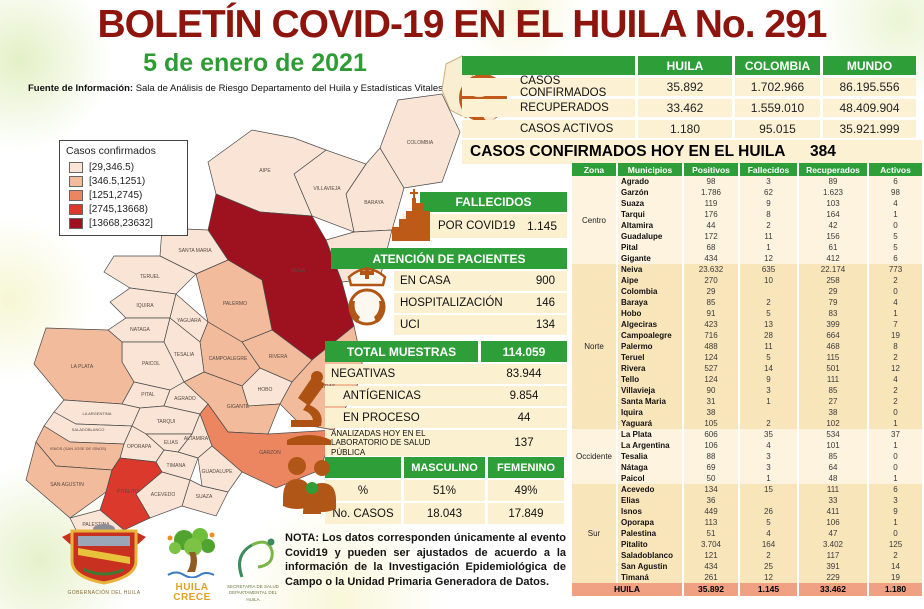 This screenshot has height=609, width=924. Describe the element at coordinates (711, 335) in the screenshot. I see `table-cell: 716` at that location.